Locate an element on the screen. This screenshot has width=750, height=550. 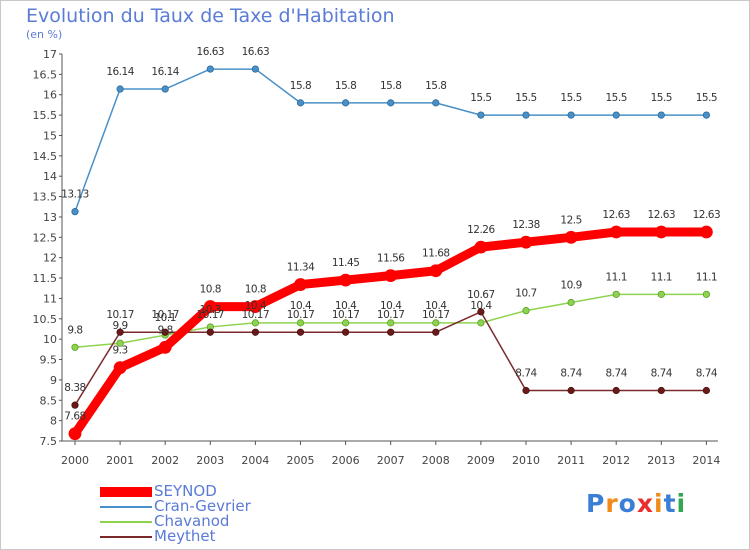
y-tick-label: 7.5 is located at coordinates (49, 441).